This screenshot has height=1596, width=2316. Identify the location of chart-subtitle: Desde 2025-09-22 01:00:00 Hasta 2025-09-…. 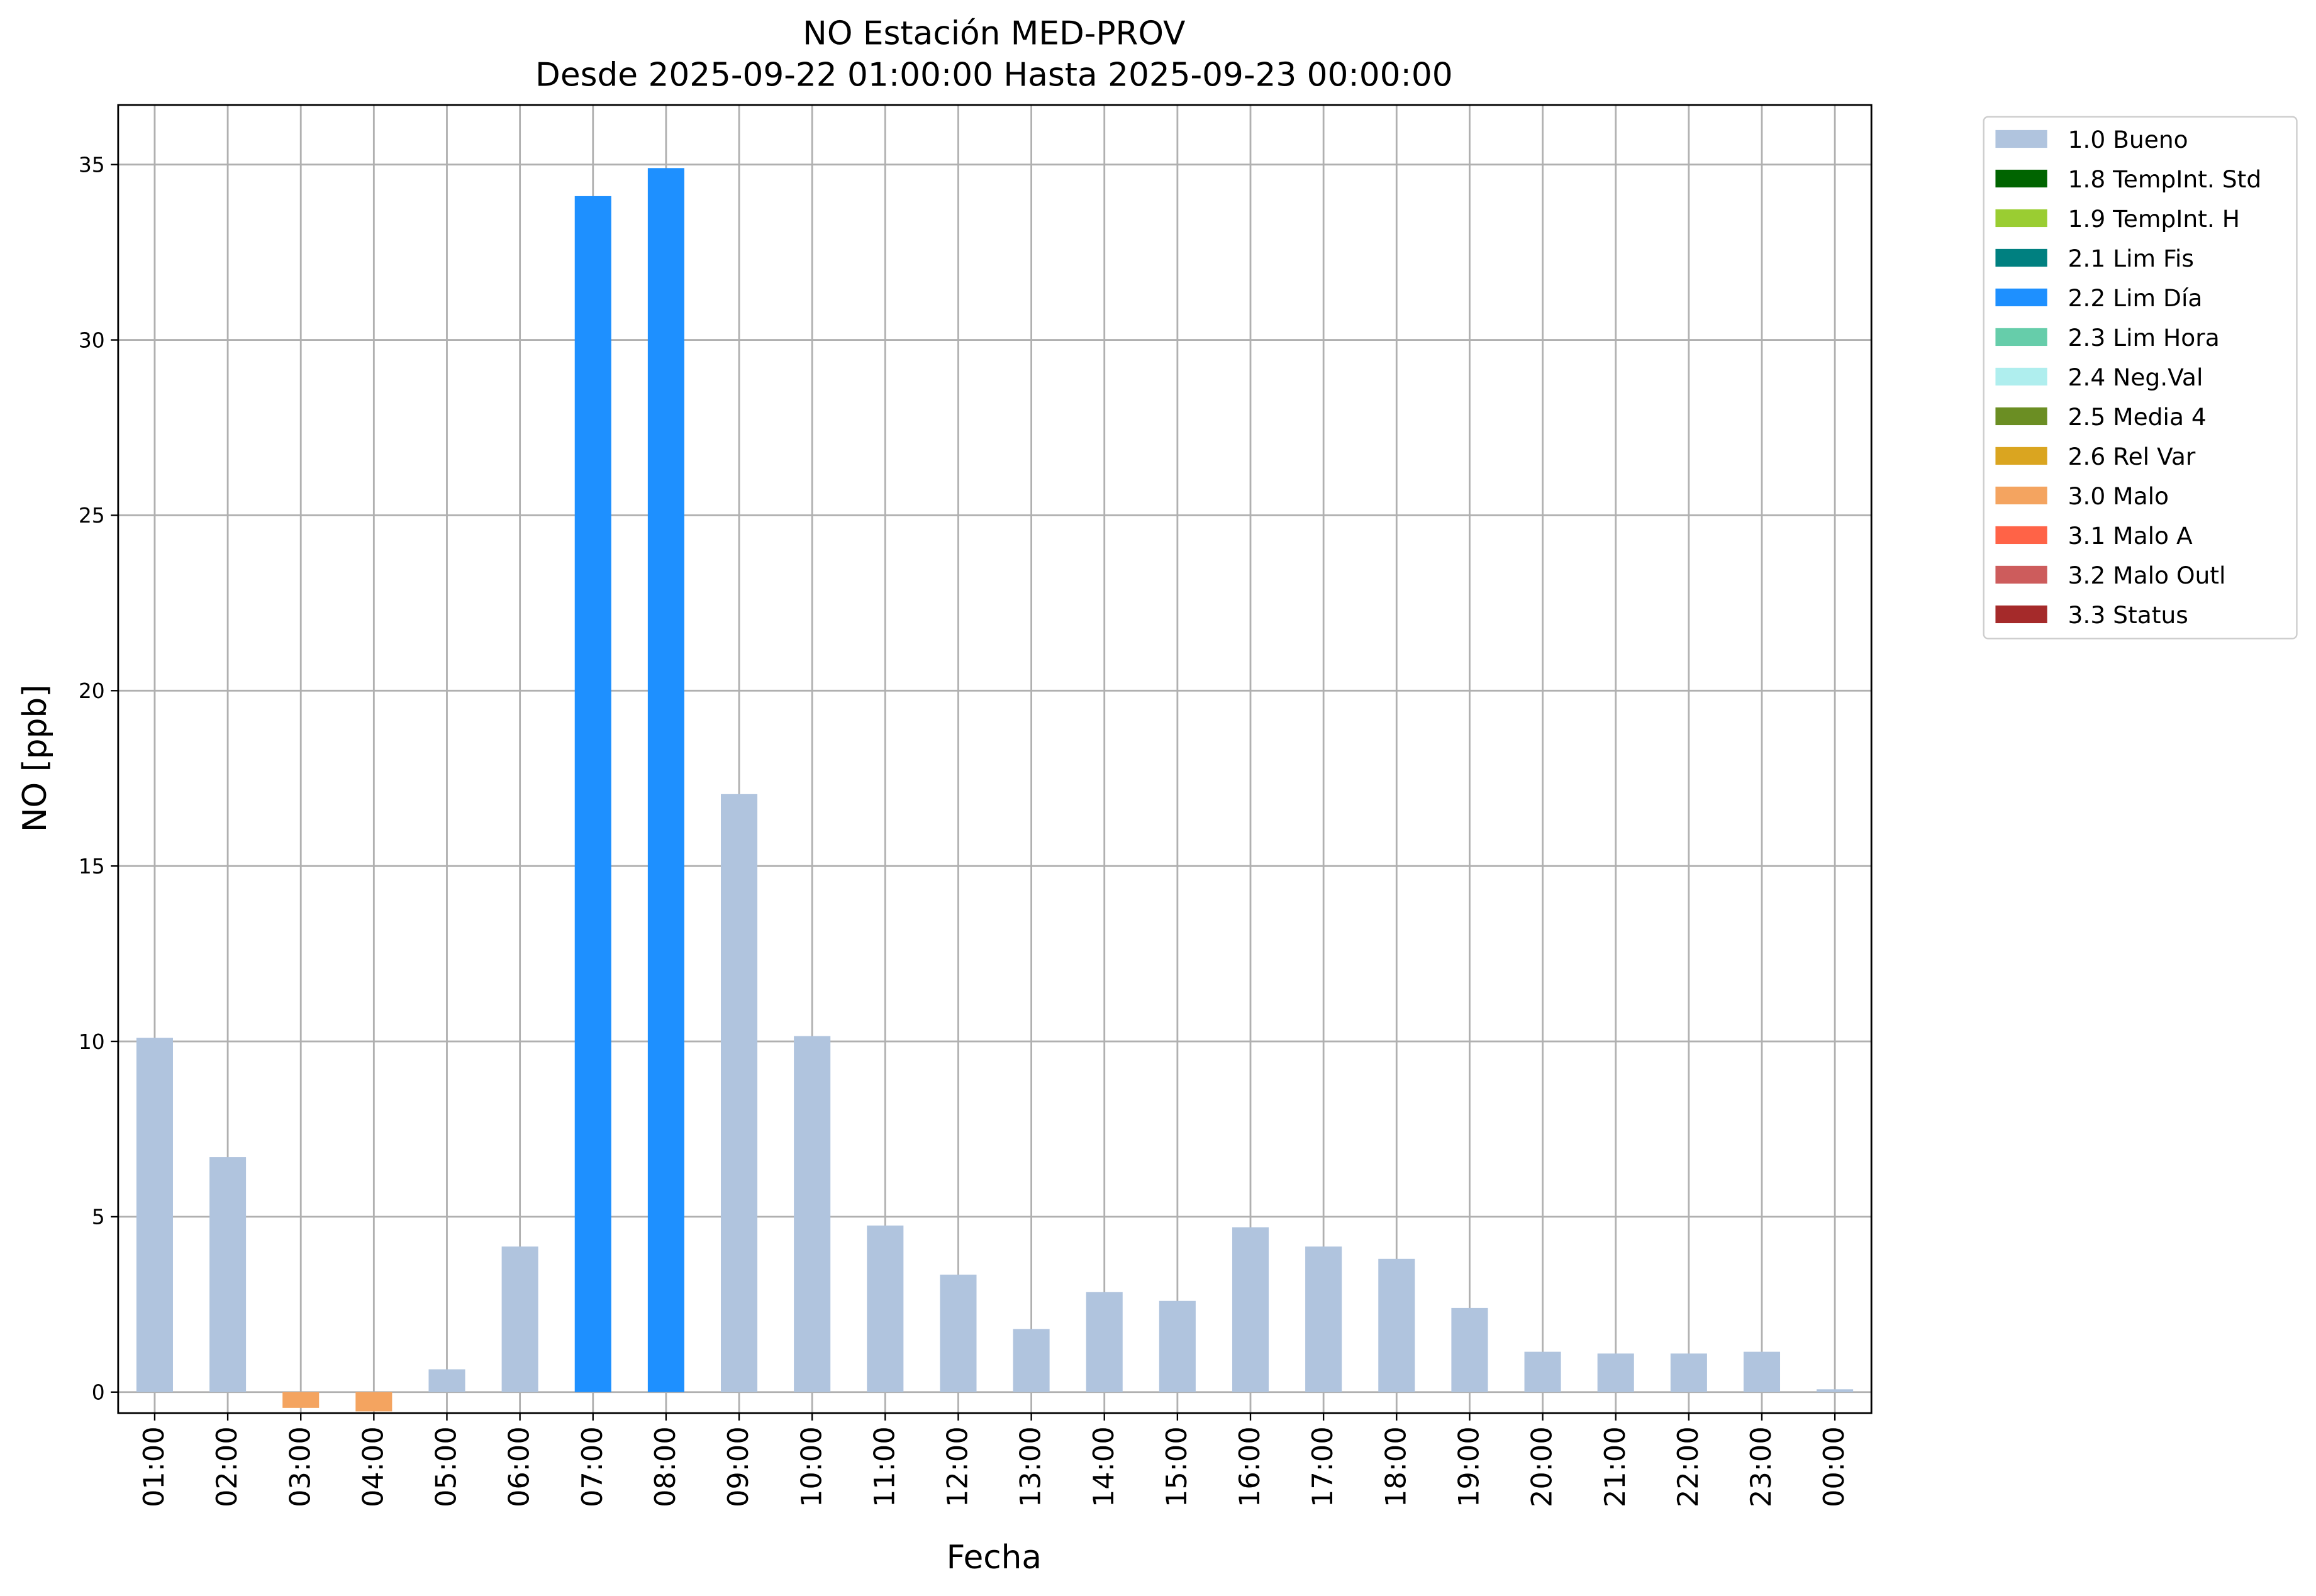
(994, 75).